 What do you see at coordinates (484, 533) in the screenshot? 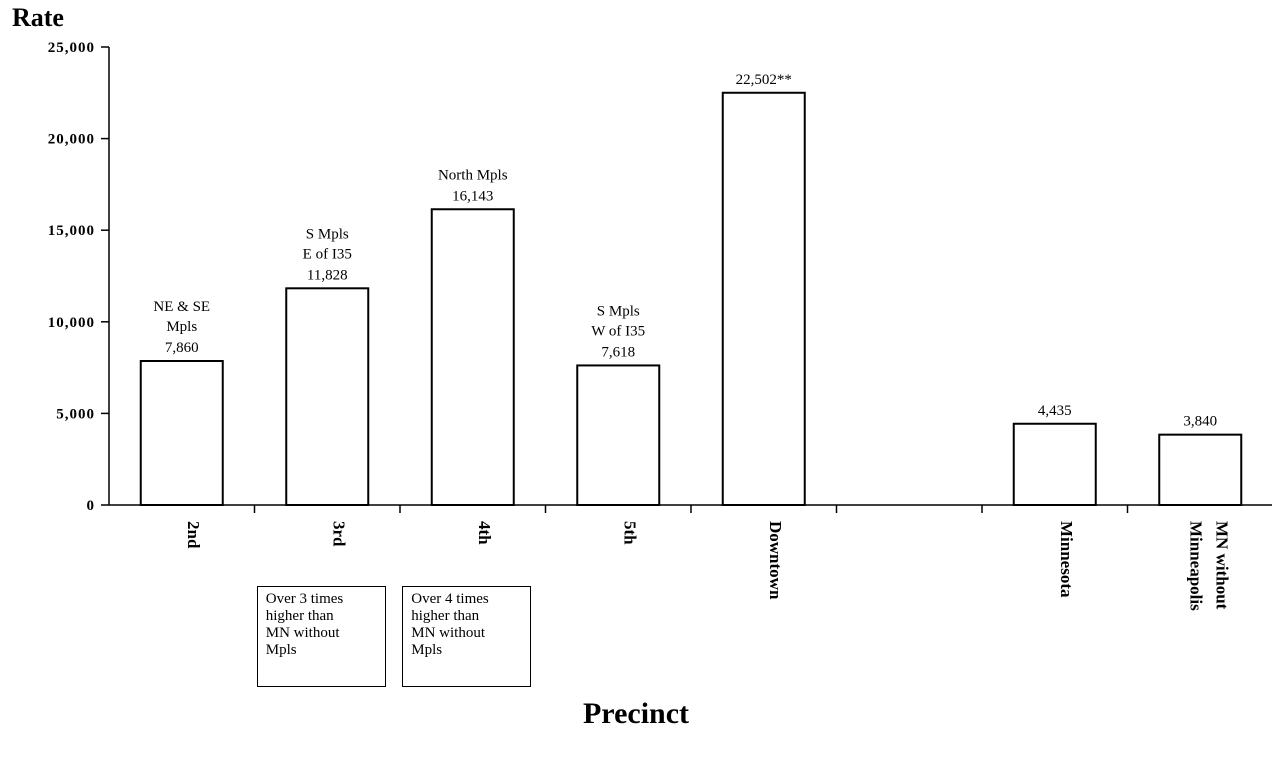
I see `x-tick-label: 4th` at bounding box center [484, 533].